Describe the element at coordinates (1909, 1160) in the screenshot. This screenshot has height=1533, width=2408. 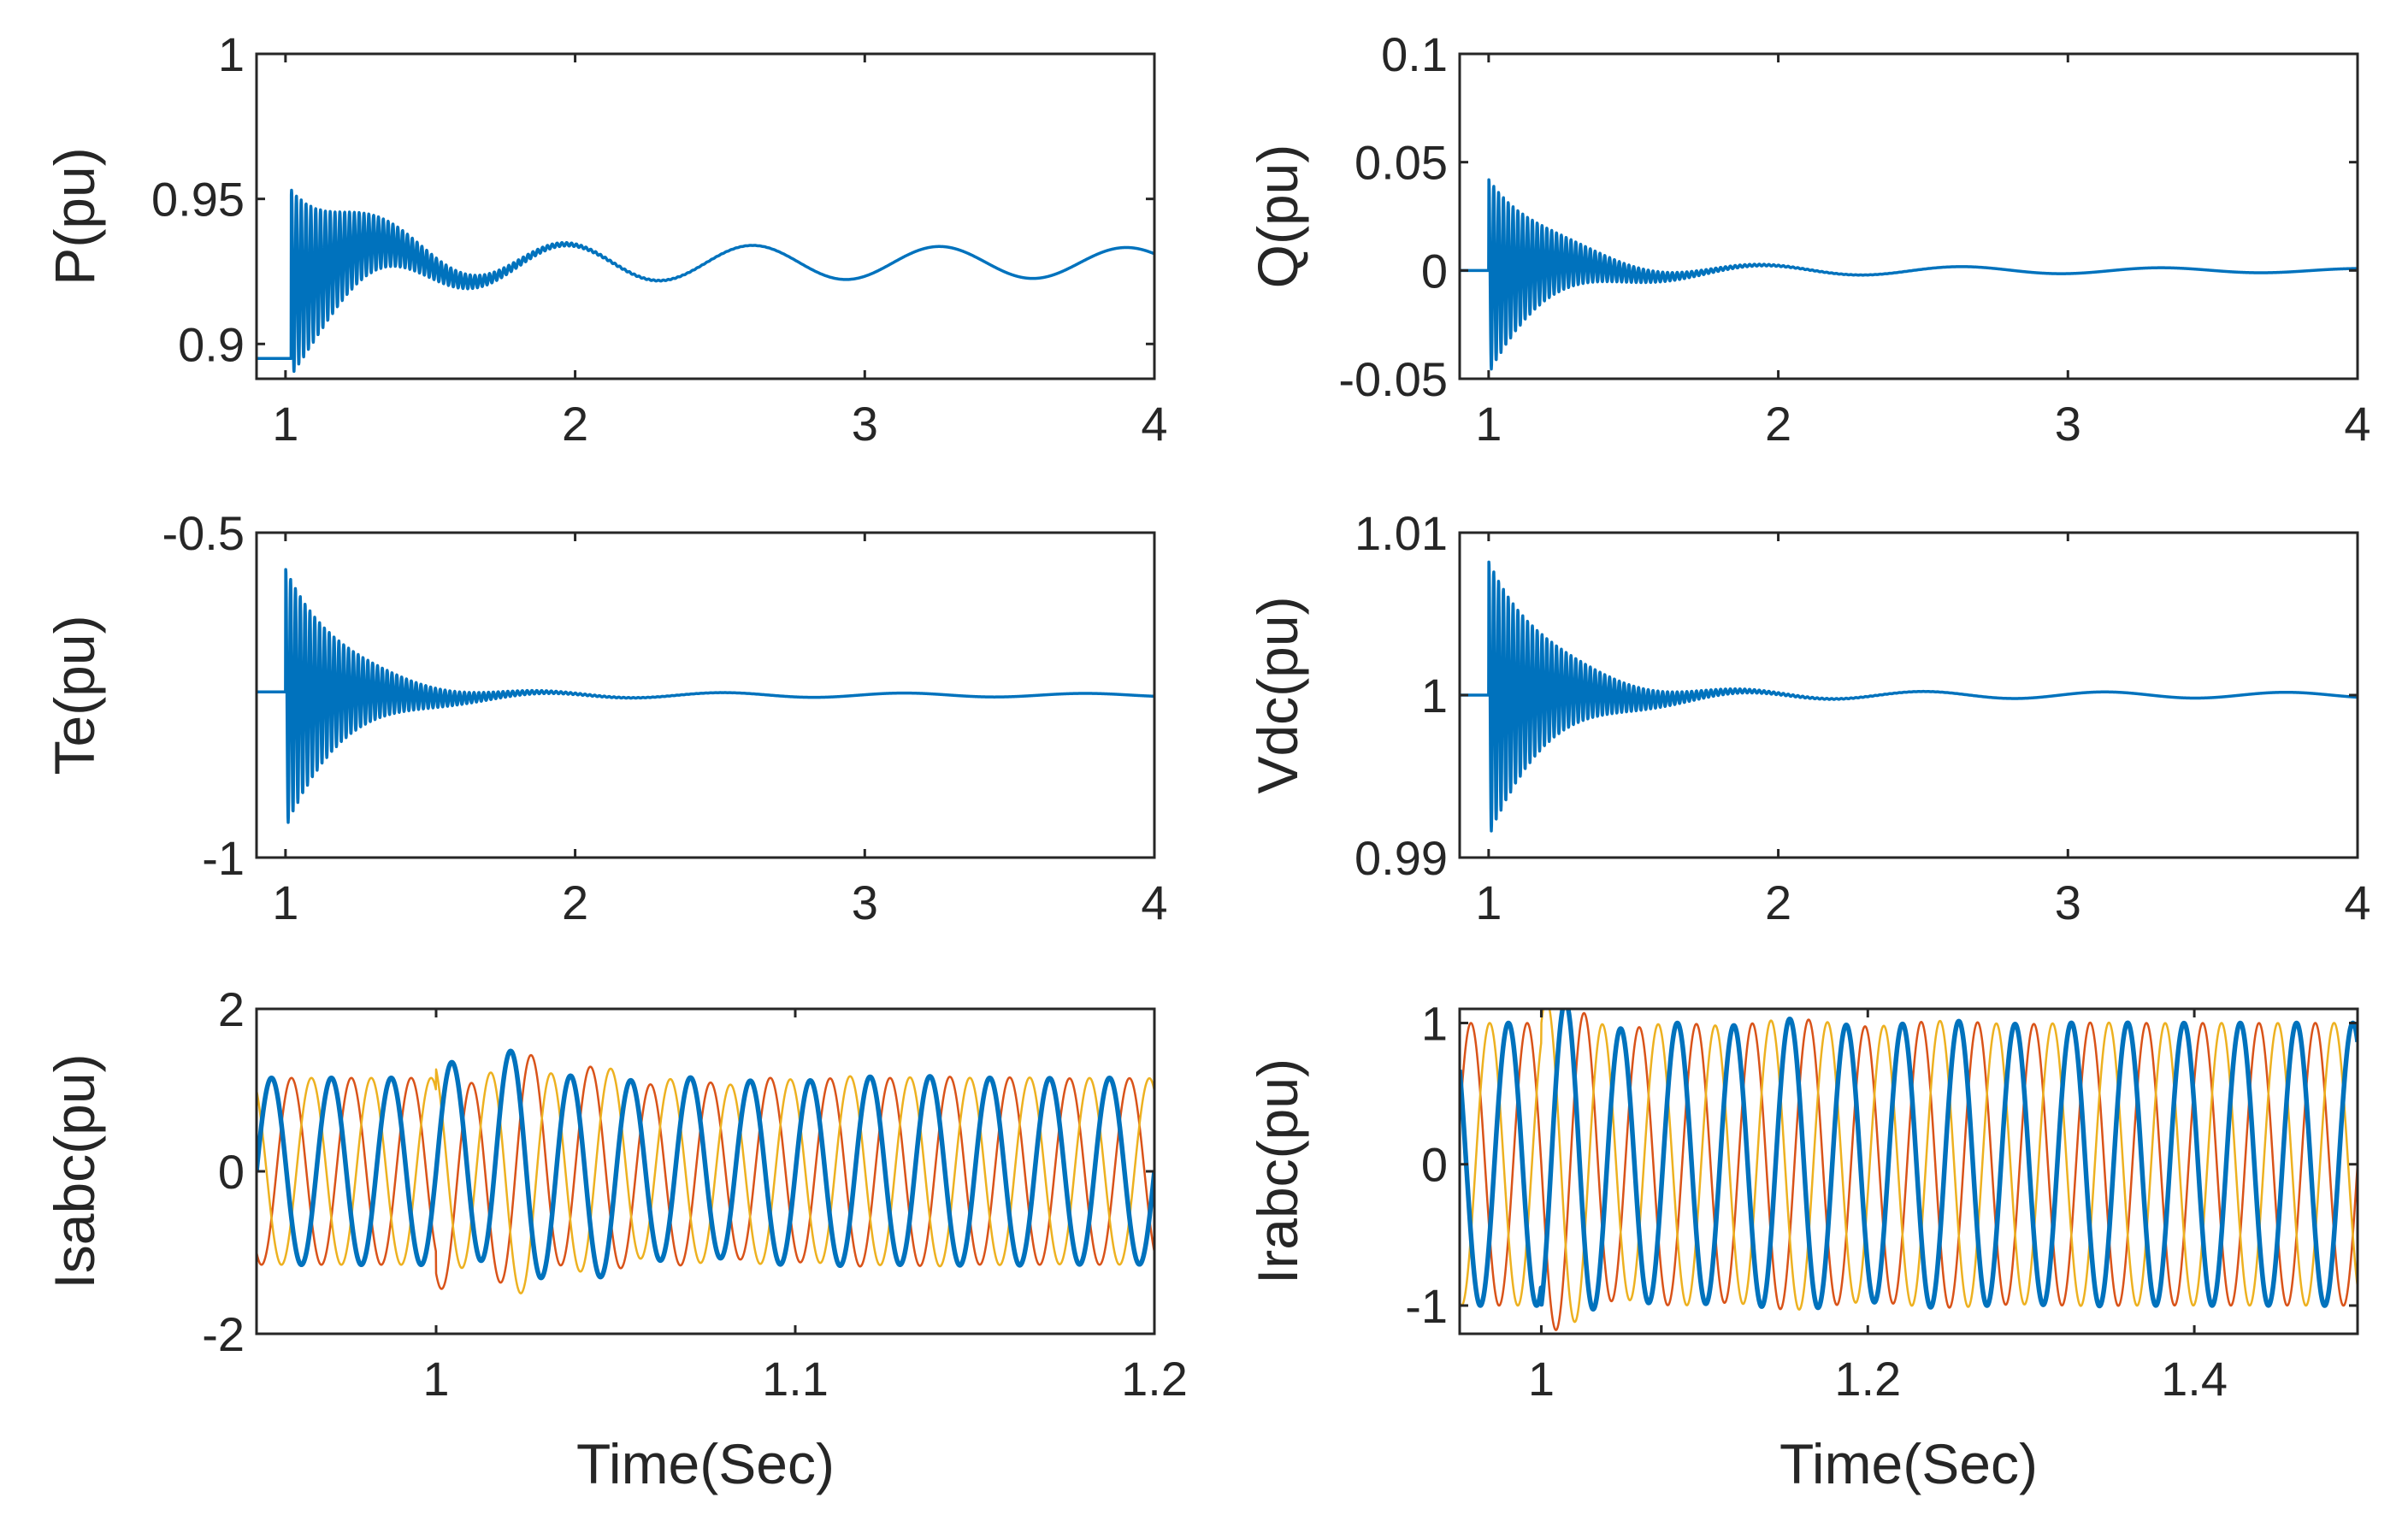
I see `series-line-ira` at that location.